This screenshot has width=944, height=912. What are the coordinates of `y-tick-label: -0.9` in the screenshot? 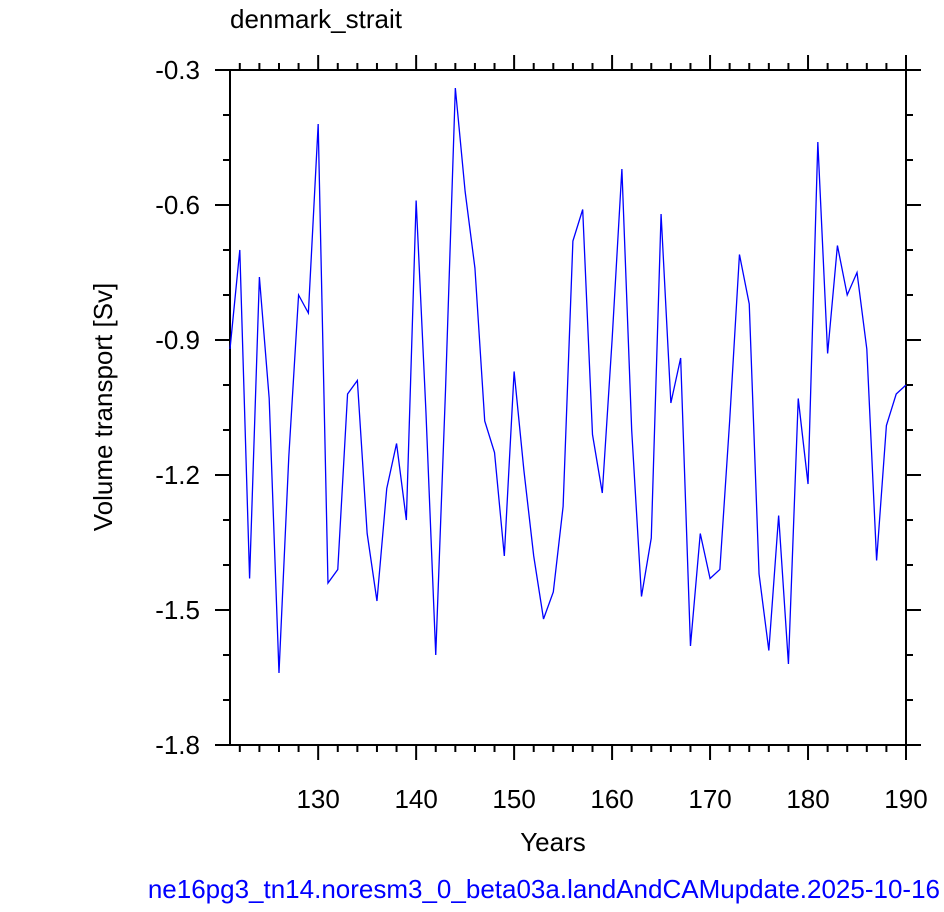 It's located at (177, 340).